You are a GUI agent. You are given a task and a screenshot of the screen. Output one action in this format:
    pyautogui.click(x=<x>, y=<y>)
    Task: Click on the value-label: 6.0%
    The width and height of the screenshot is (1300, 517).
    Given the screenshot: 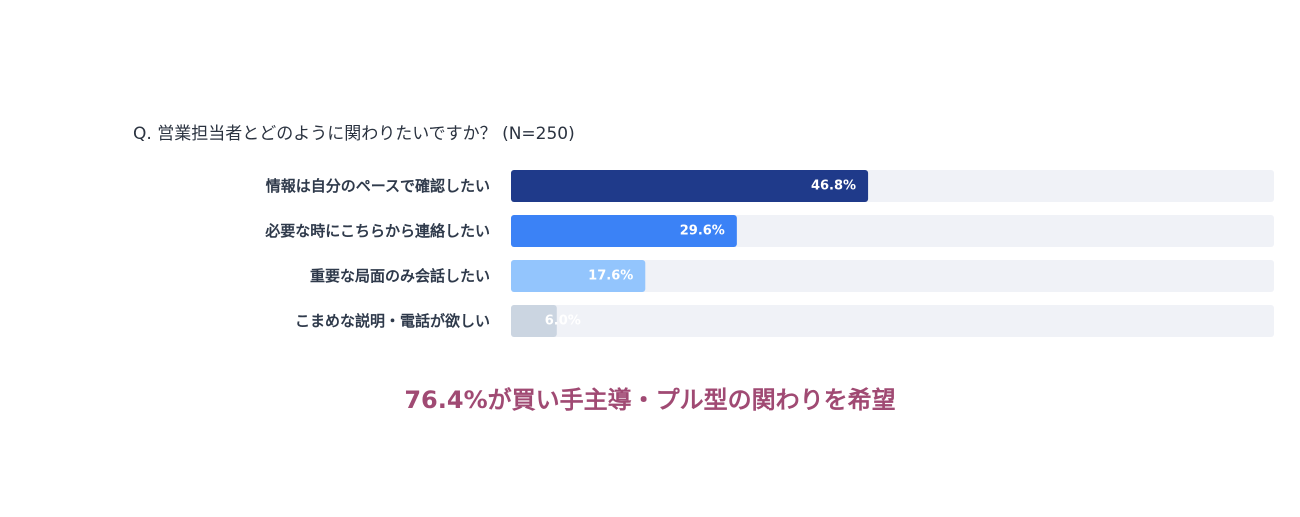 What is the action you would take?
    pyautogui.click(x=563, y=321)
    